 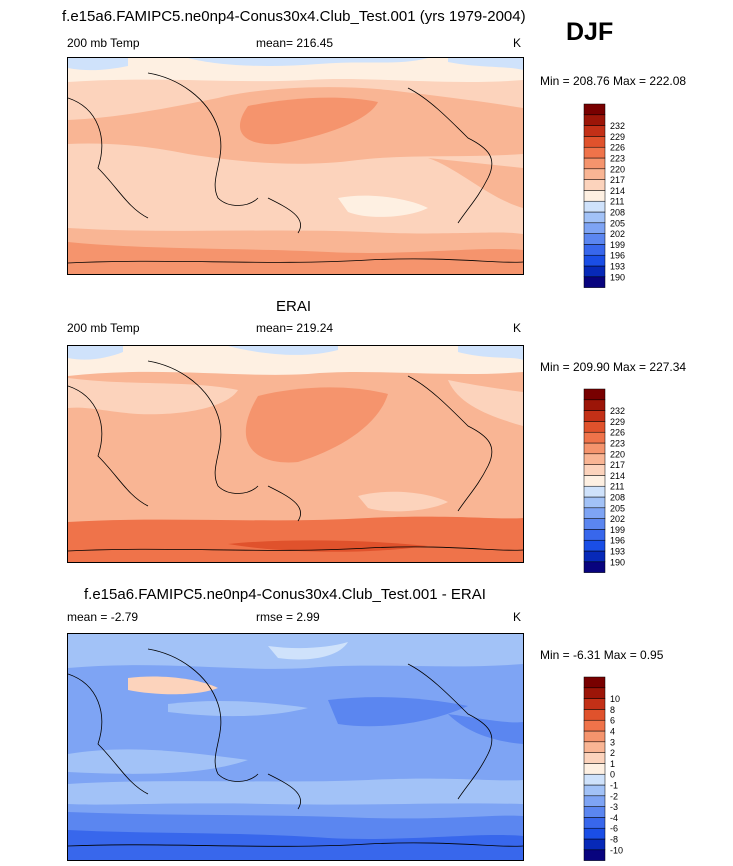 What do you see at coordinates (617, 223) in the screenshot?
I see `panel1-colorbar-label: 205` at bounding box center [617, 223].